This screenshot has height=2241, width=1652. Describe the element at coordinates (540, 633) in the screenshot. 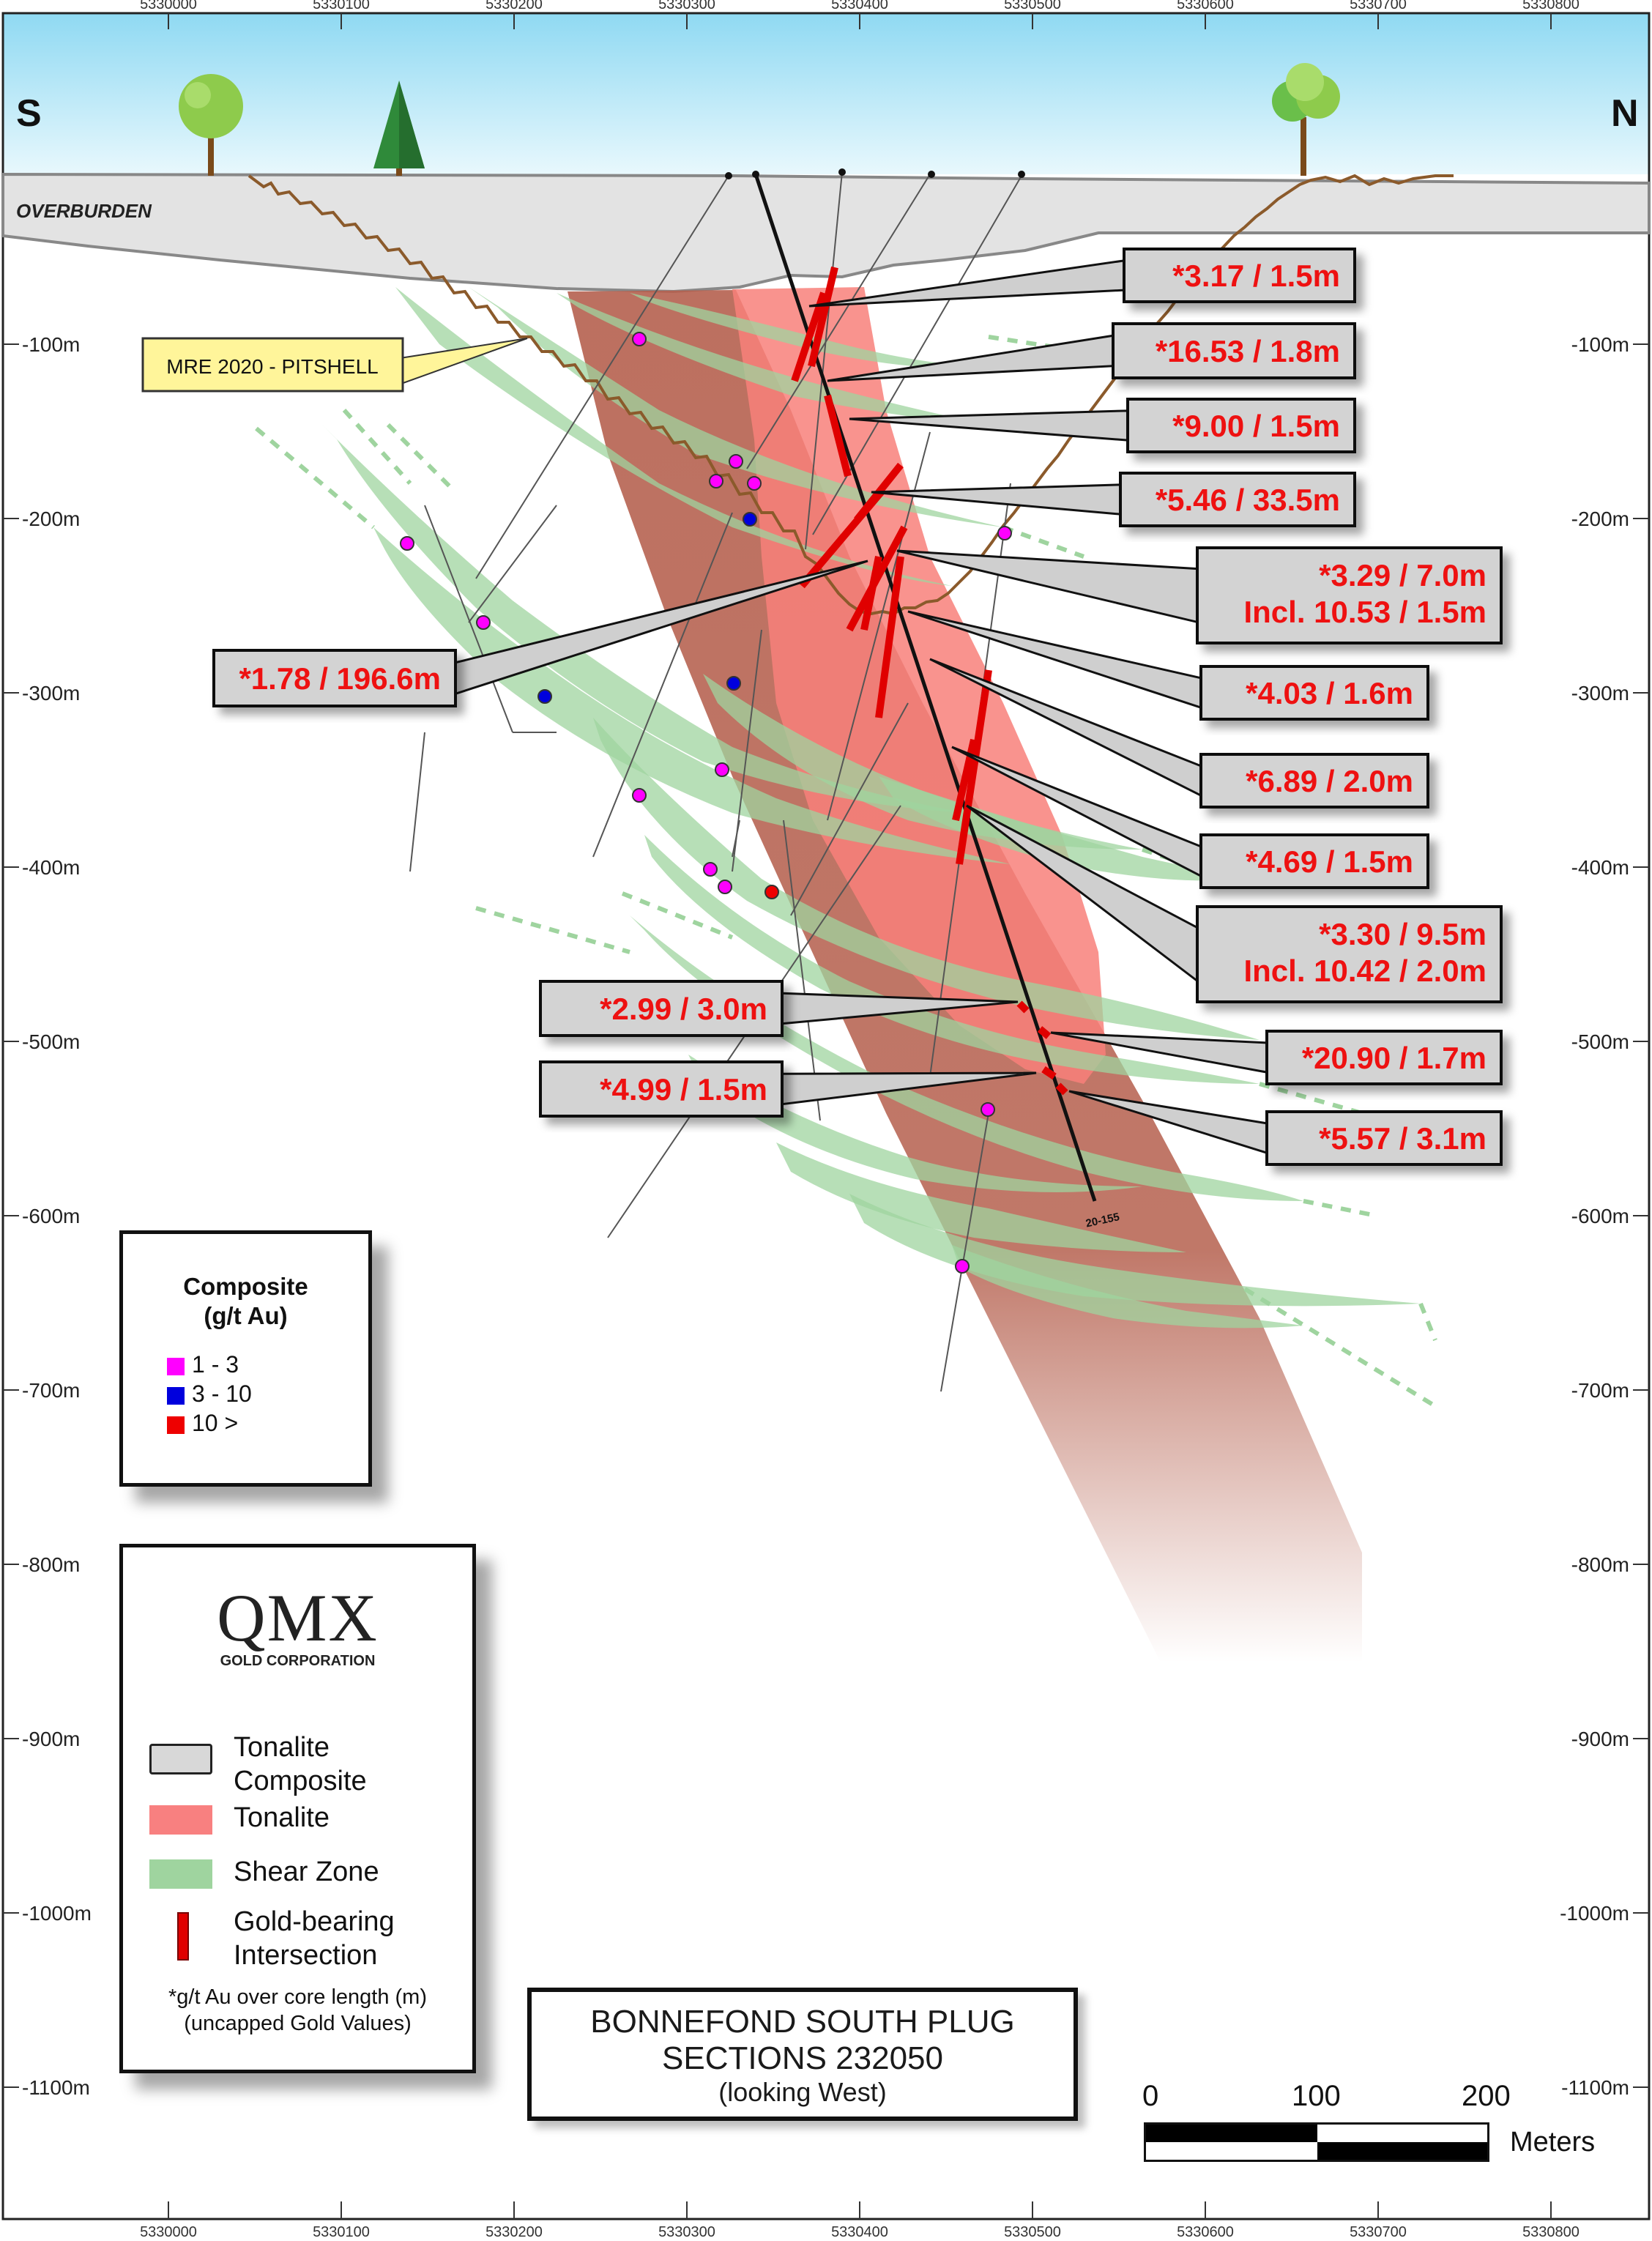

I see `intercept-callout: *1.78 / 196.6m` at that location.